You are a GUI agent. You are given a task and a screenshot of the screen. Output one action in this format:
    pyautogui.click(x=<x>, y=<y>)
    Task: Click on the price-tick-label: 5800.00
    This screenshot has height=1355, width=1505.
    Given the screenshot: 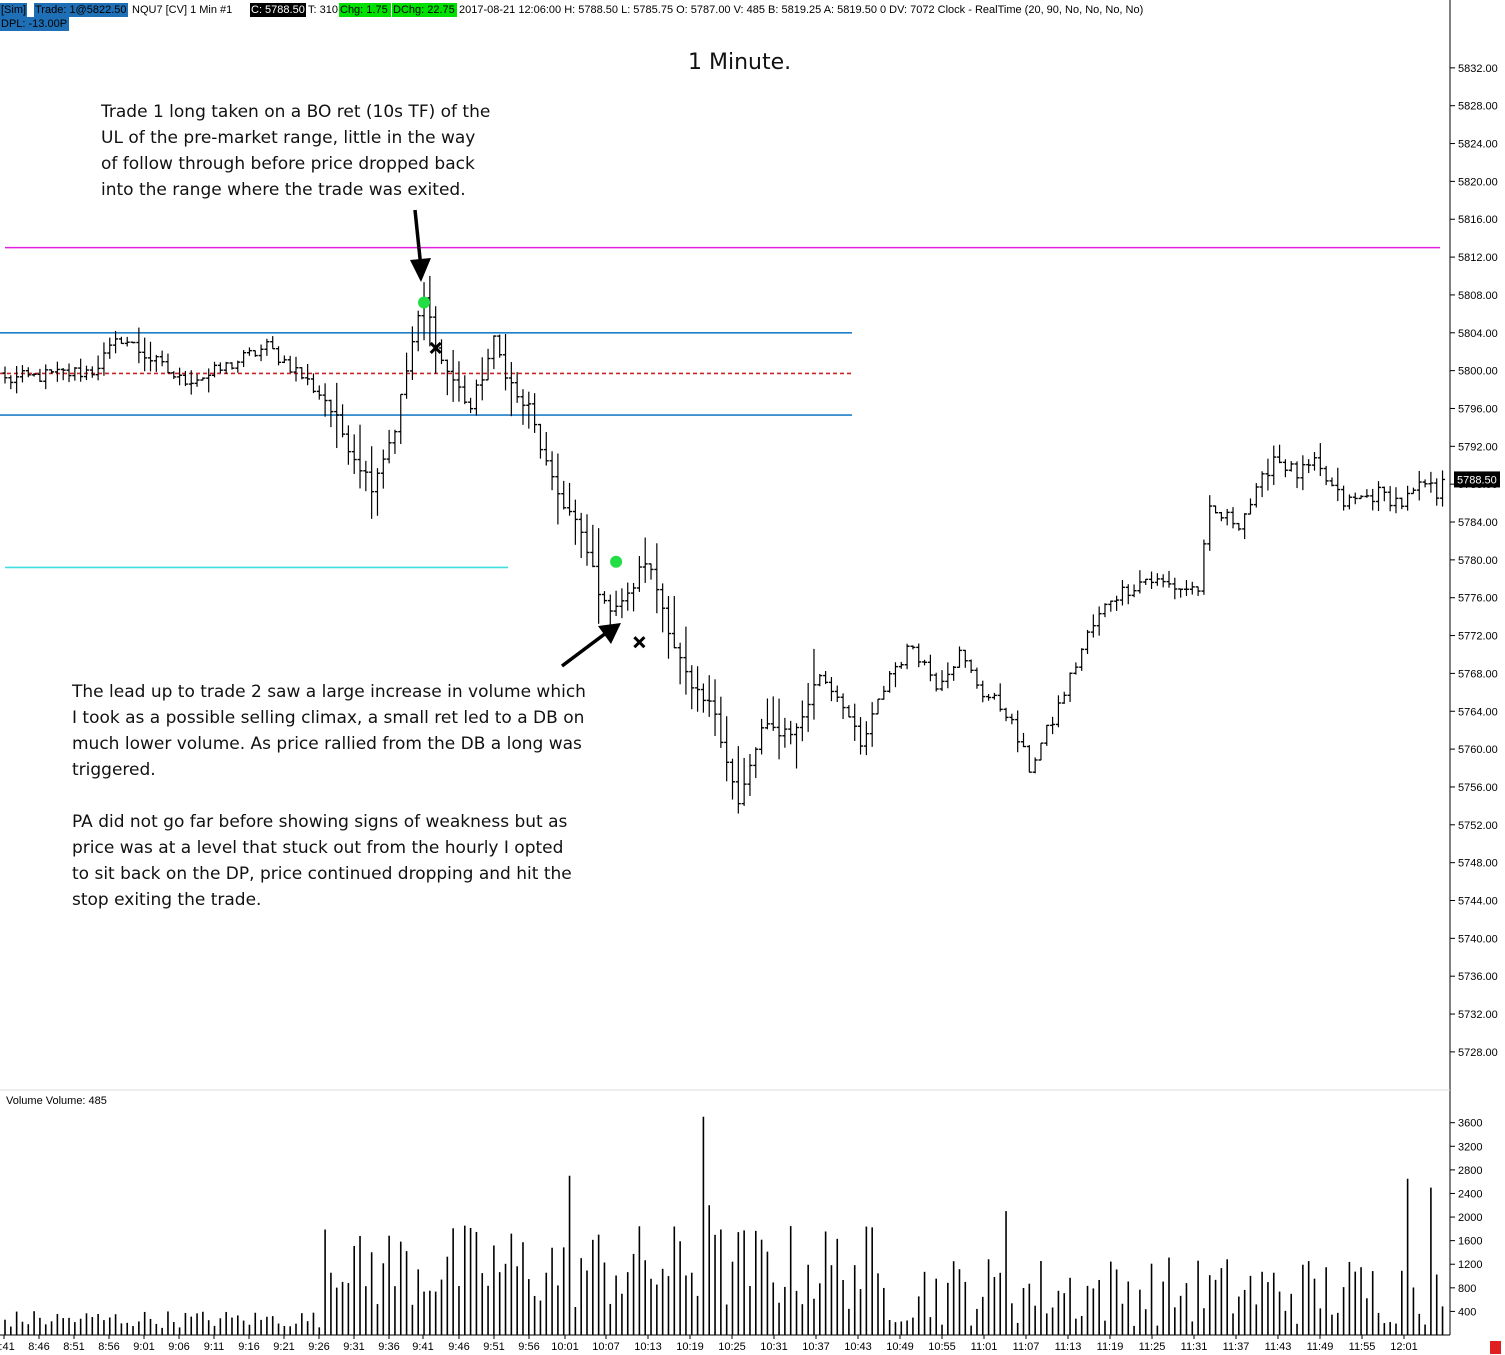 What is the action you would take?
    pyautogui.click(x=1478, y=372)
    